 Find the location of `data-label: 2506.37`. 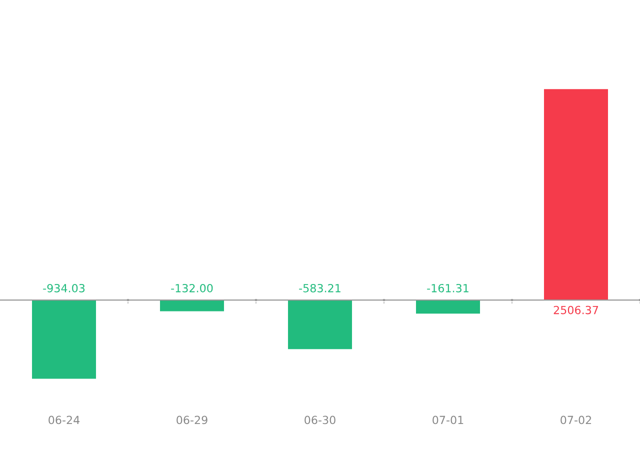

data-label: 2506.37 is located at coordinates (576, 310).